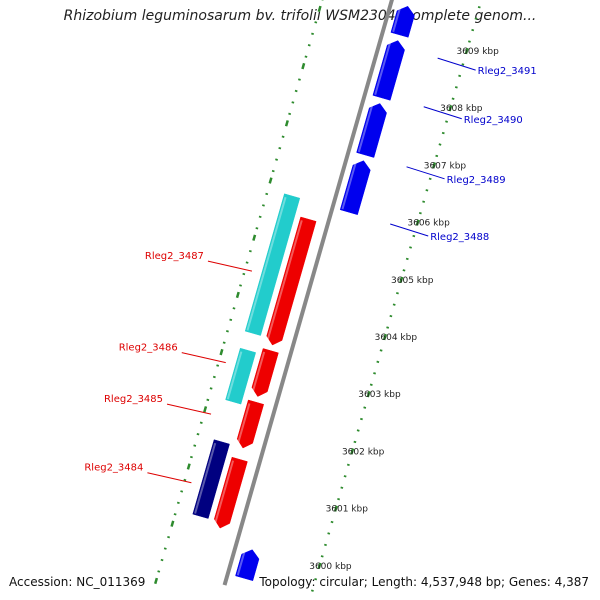  I want to click on scale-label: 3603 kbp, so click(379, 395).